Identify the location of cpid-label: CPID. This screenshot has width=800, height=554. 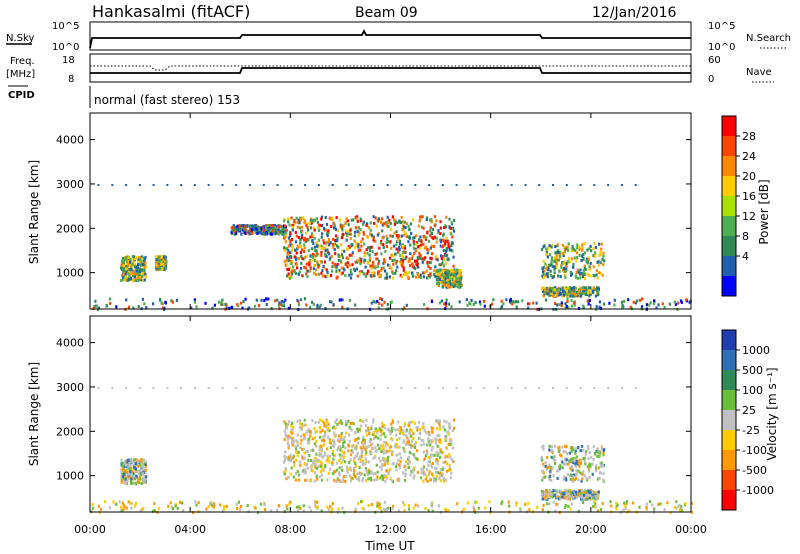
(21, 95).